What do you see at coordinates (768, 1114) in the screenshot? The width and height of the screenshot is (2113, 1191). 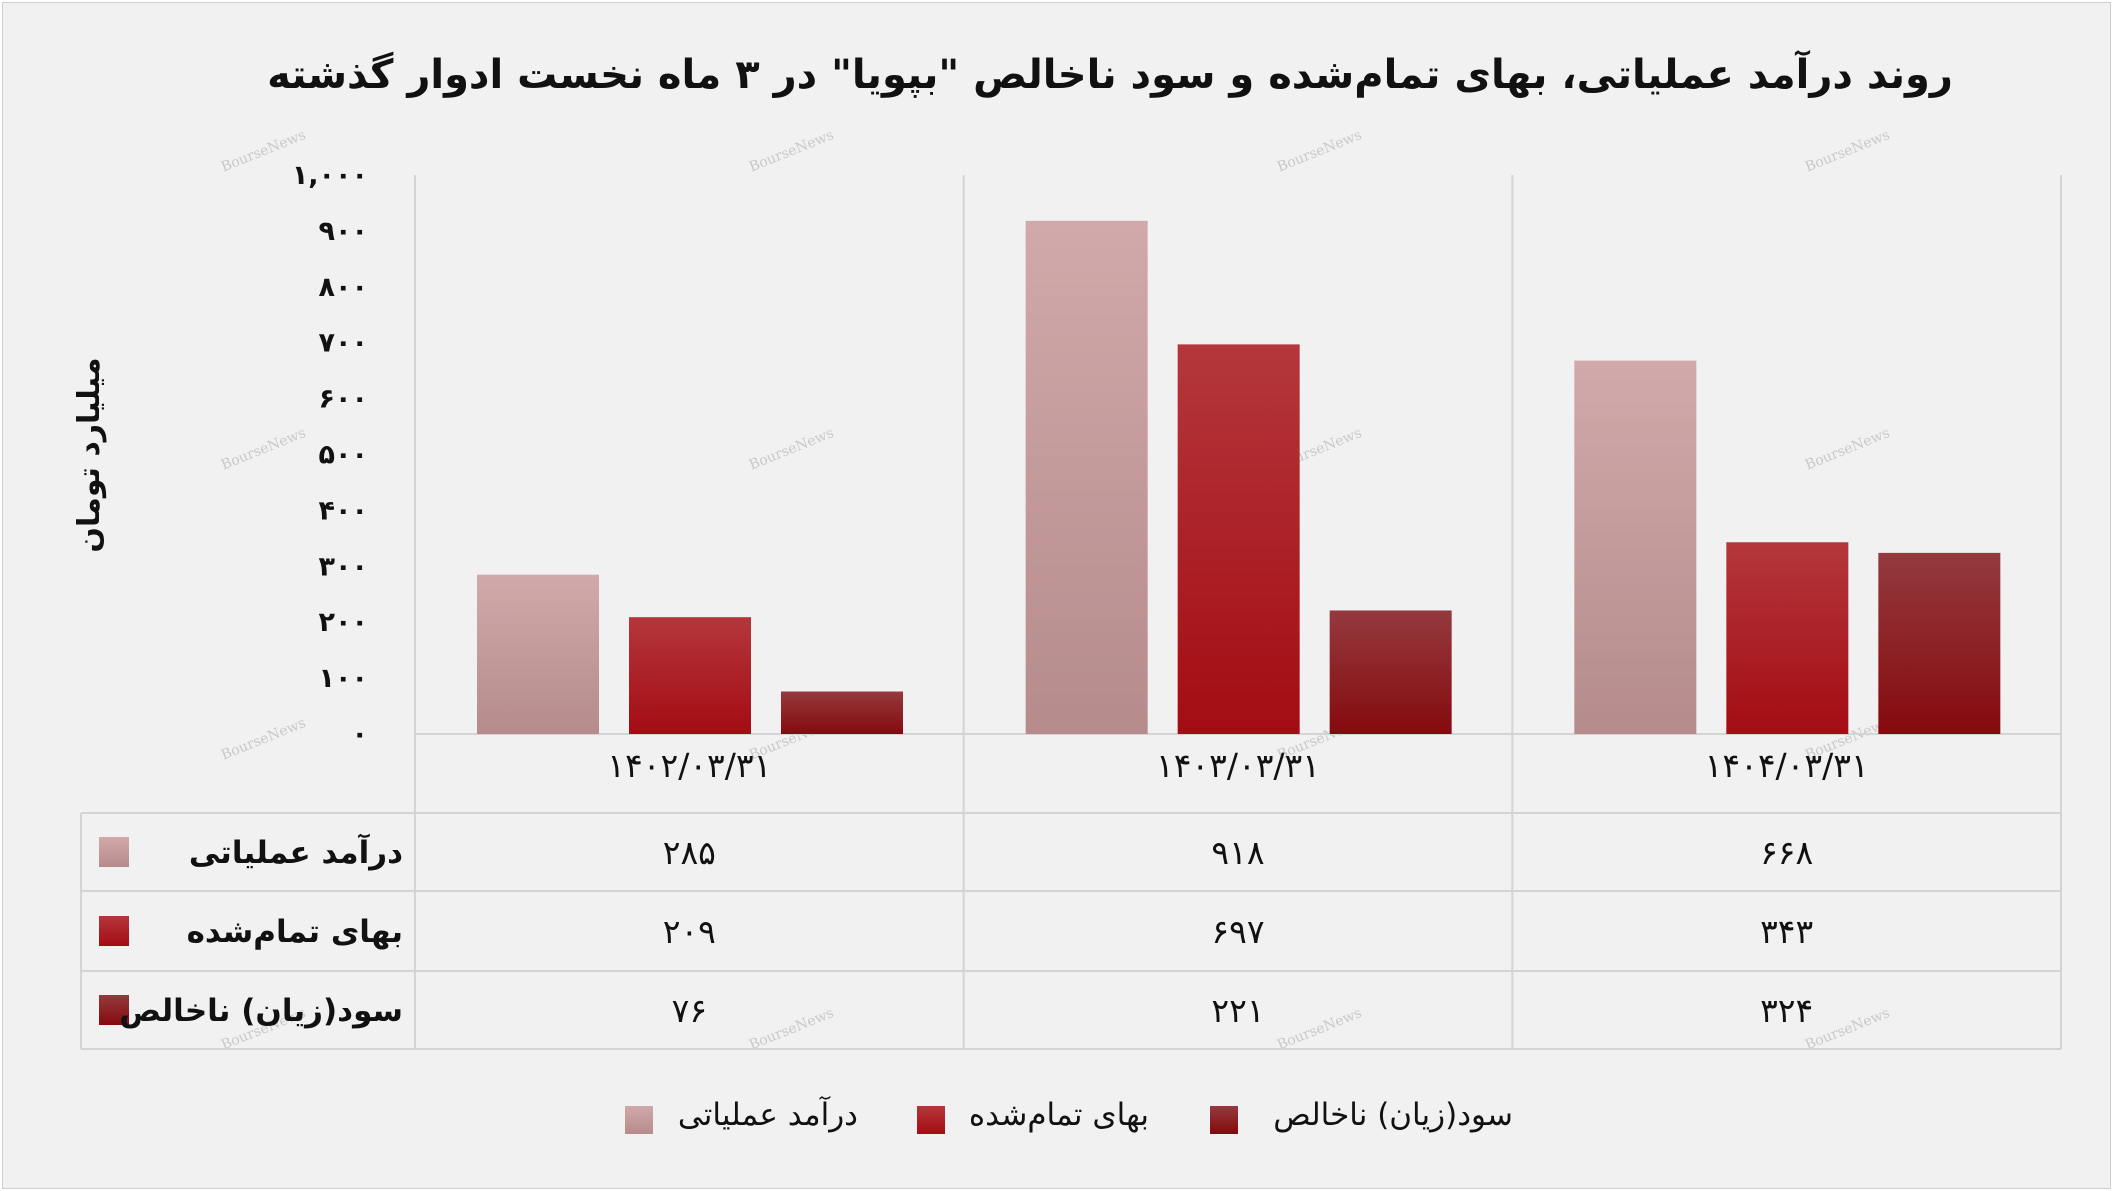 I see `legend-label: درآمد عملیاتی` at bounding box center [768, 1114].